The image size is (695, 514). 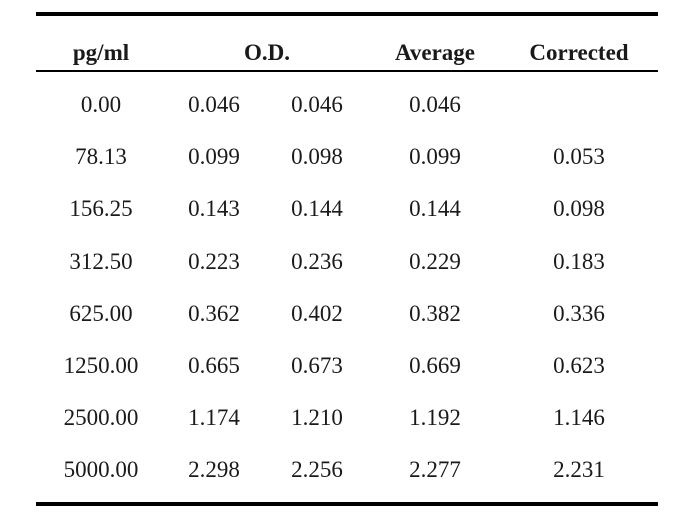 I want to click on cell-od2: 2.256, so click(x=317, y=470).